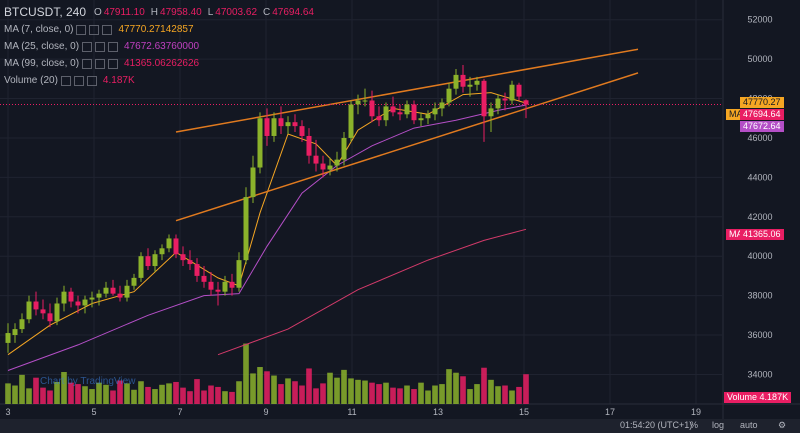  I want to click on ma99-price-tag: 41365.06, so click(762, 234).